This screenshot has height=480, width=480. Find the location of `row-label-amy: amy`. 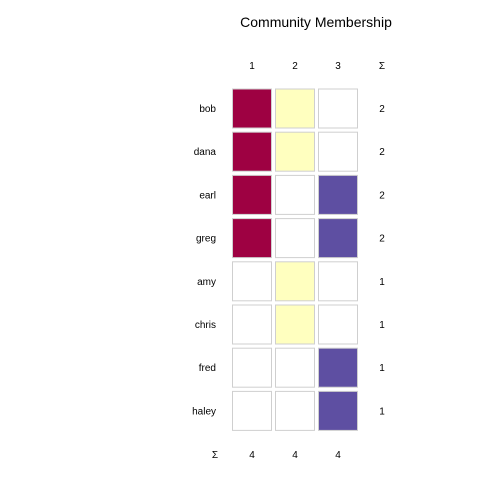

row-label-amy: amy is located at coordinates (206, 282).